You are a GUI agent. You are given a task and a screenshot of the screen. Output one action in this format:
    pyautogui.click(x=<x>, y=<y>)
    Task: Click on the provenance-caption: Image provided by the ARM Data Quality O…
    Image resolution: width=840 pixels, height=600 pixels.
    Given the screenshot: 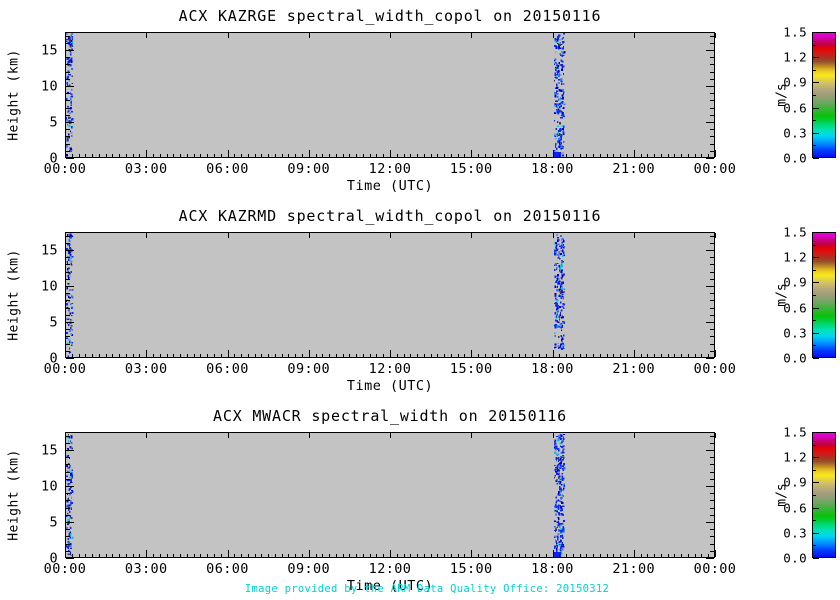 What is the action you would take?
    pyautogui.click(x=427, y=589)
    